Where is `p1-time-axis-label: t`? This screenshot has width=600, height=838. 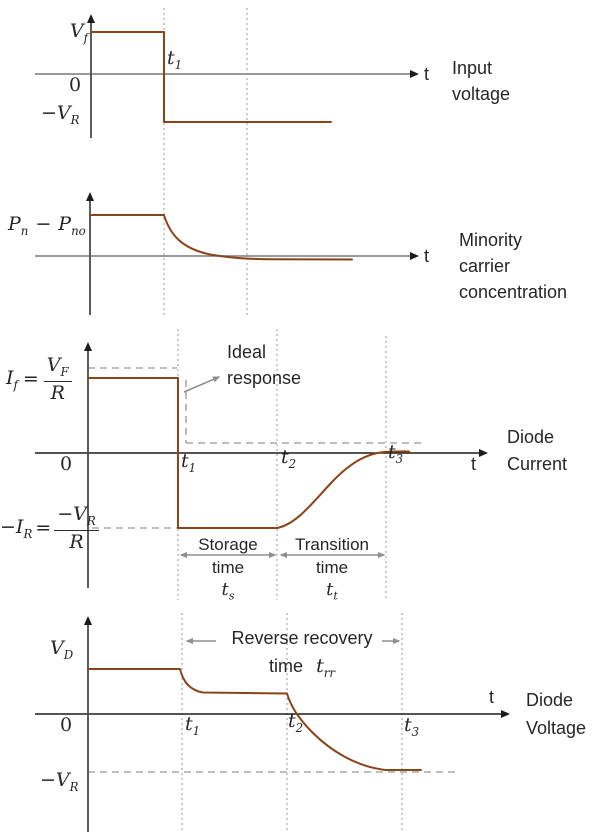
p1-time-axis-label: t is located at coordinates (427, 74).